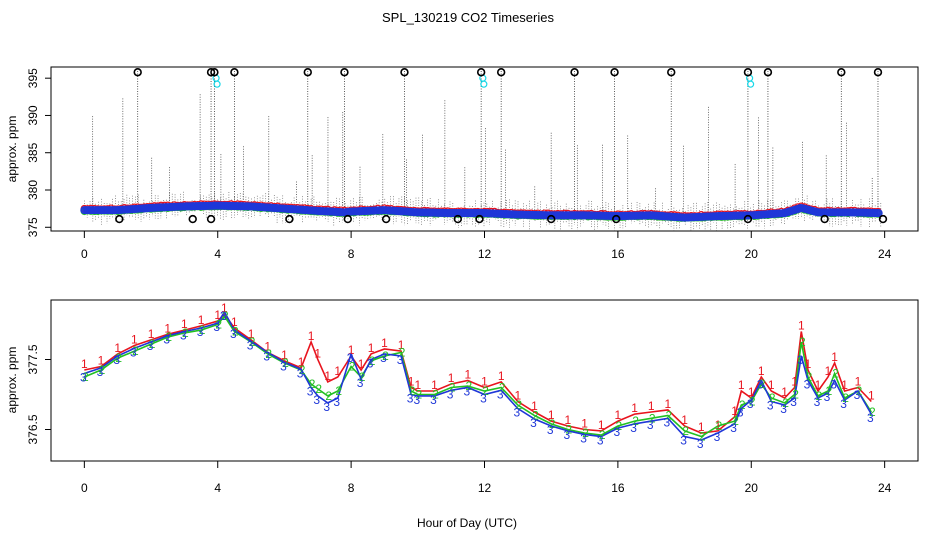  Describe the element at coordinates (486, 245) in the screenshot. I see `top-x-axis: 0 4 8 12 16 20 24` at that location.